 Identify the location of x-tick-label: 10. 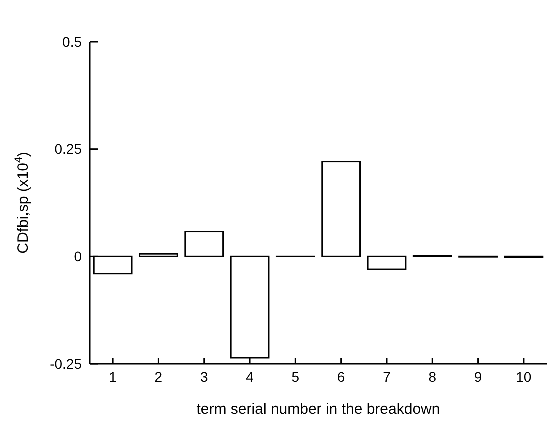
(524, 377).